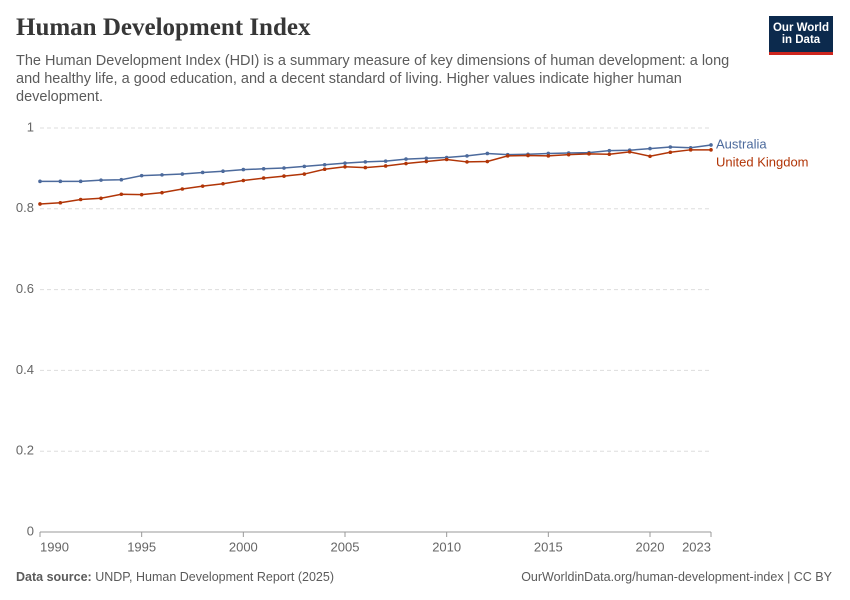  I want to click on source: UNDP, Human Development Report (2025), so click(214, 577).